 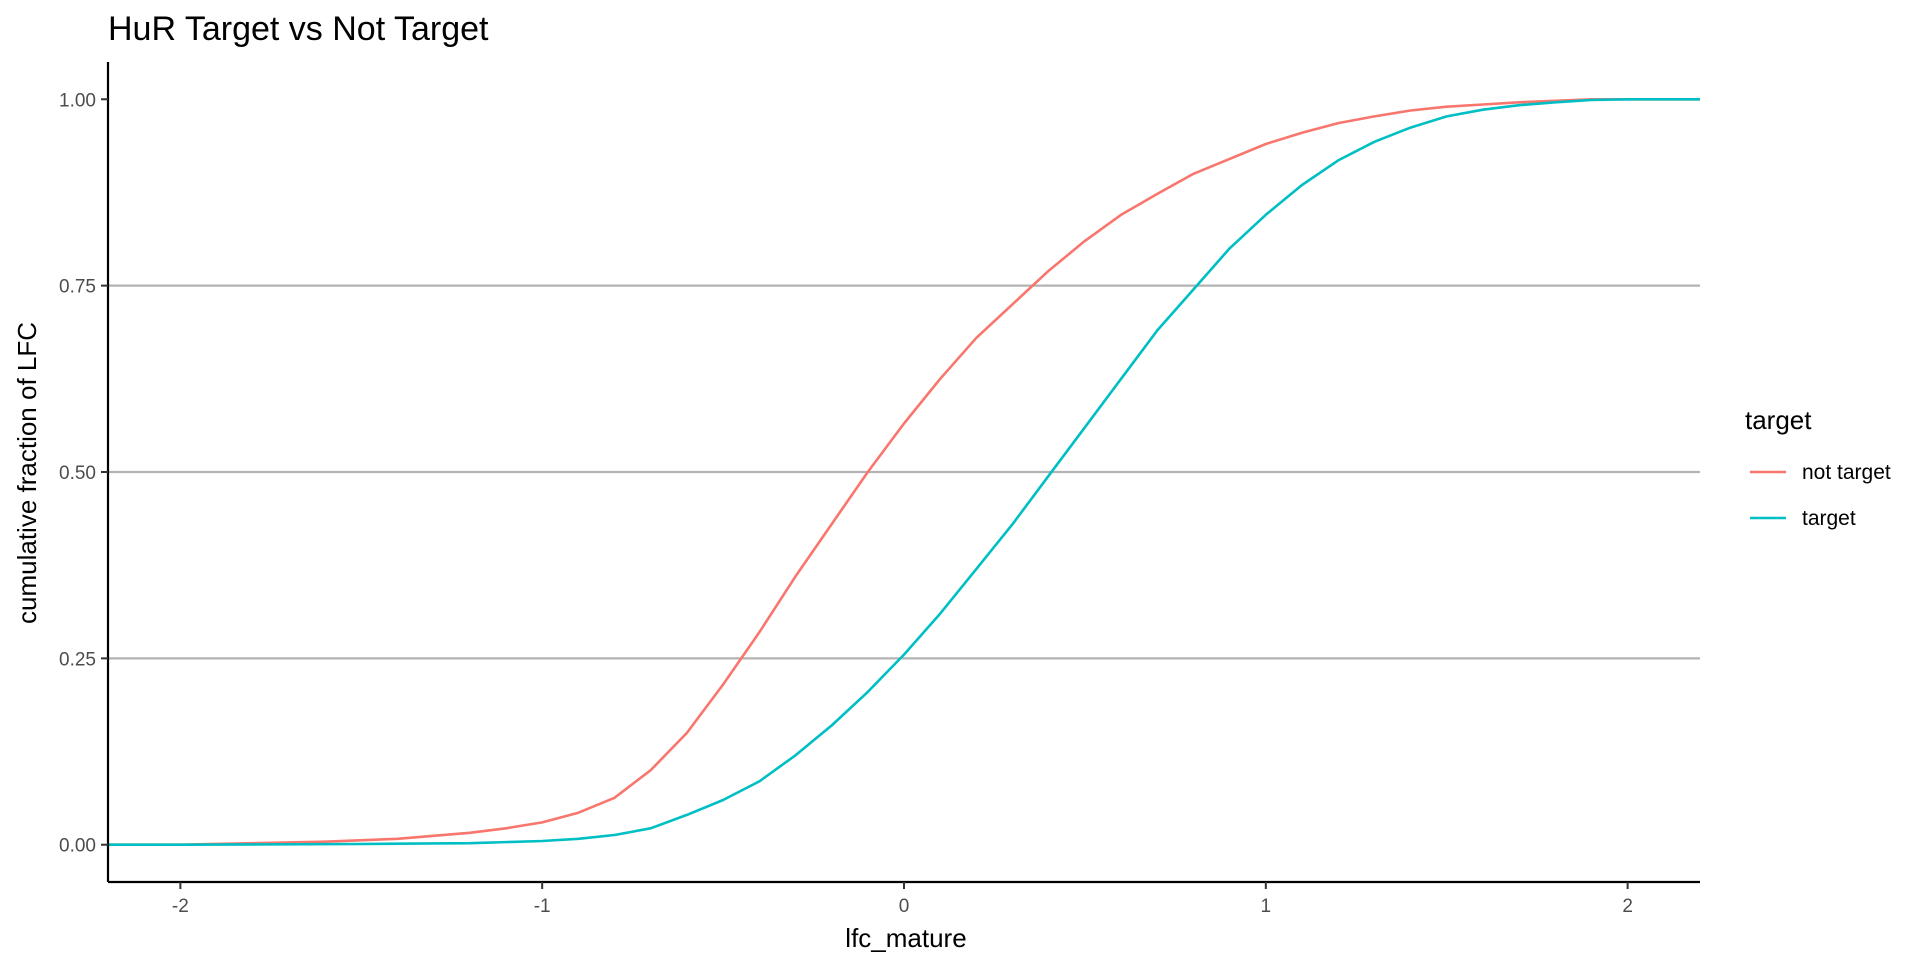 I want to click on x-axis-title: lfc_mature, so click(x=905, y=938).